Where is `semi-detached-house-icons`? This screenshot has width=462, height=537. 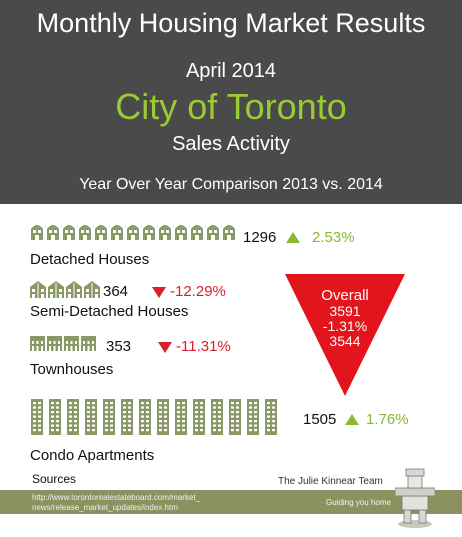 semi-detached-house-icons is located at coordinates (66, 289).